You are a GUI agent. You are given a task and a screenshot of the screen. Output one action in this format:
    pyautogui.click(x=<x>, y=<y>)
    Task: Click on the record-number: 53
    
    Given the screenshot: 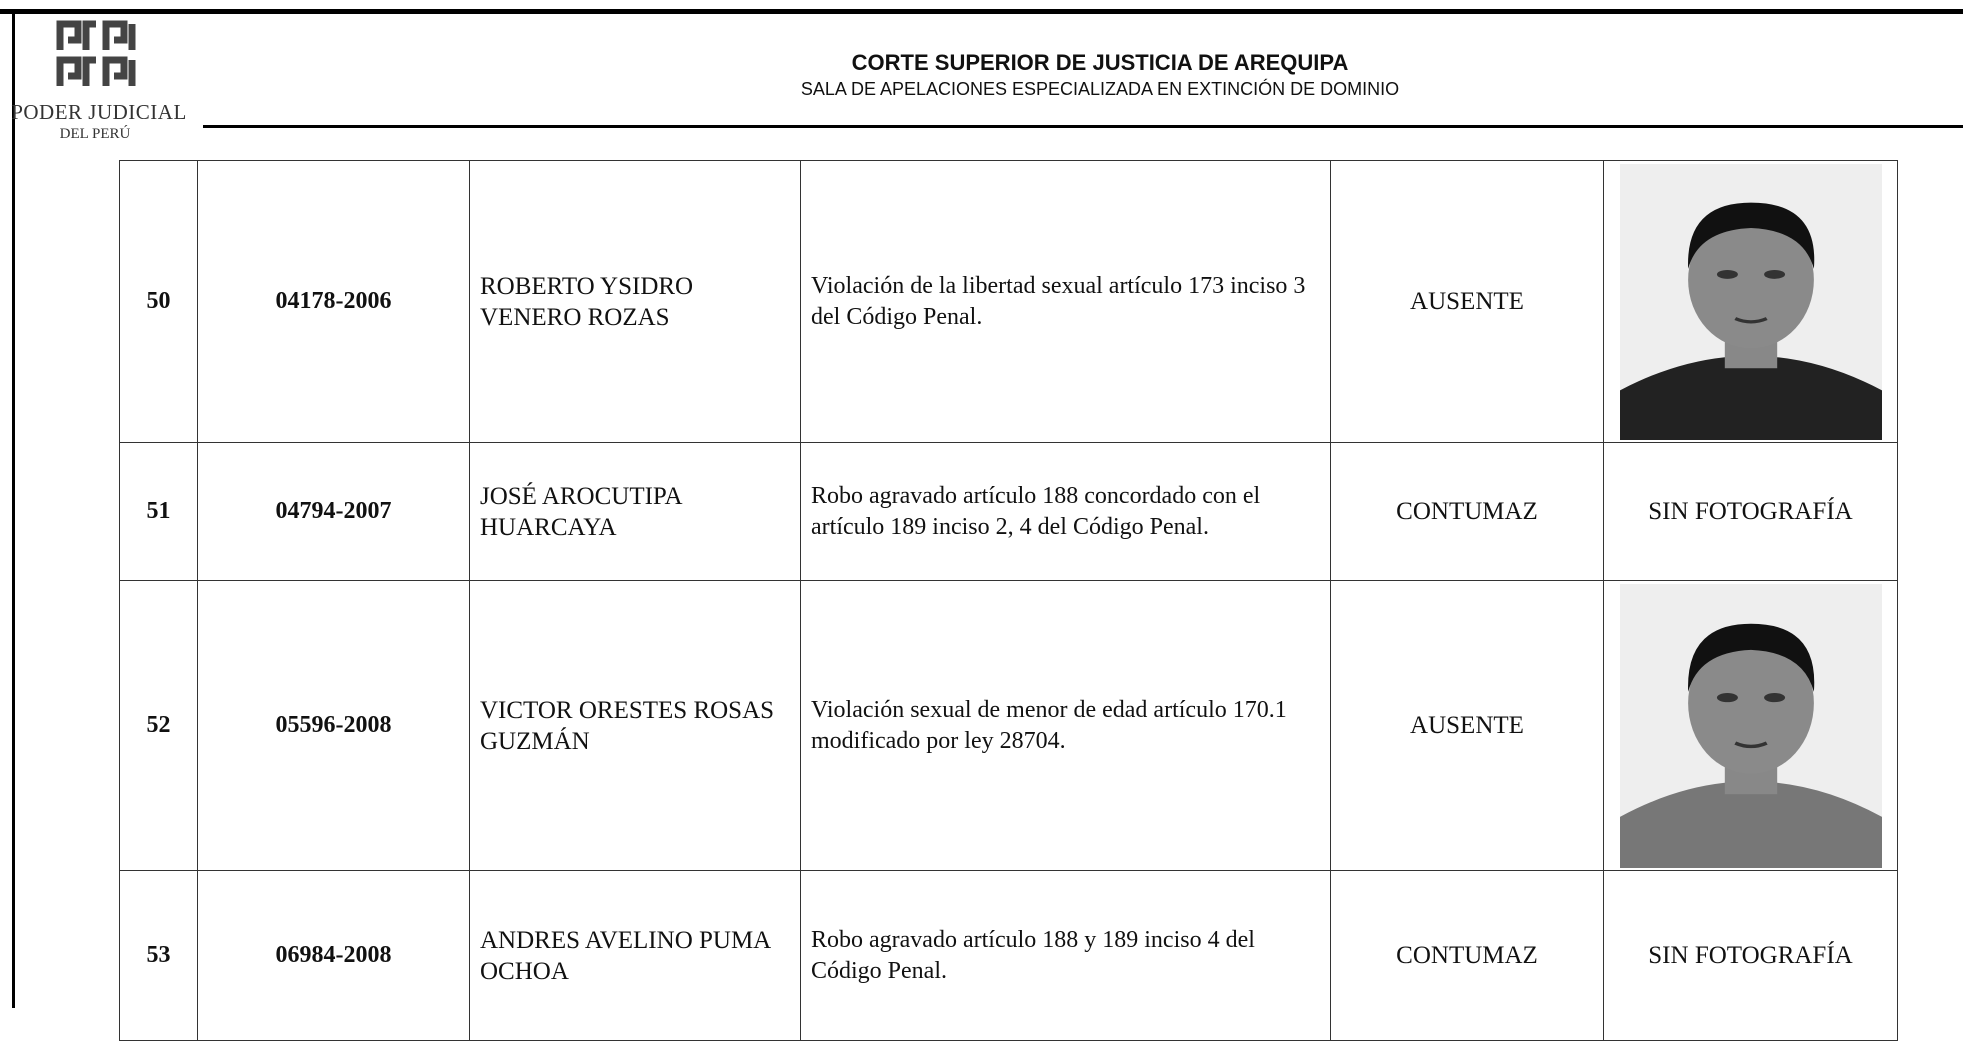 What is the action you would take?
    pyautogui.click(x=158, y=955)
    